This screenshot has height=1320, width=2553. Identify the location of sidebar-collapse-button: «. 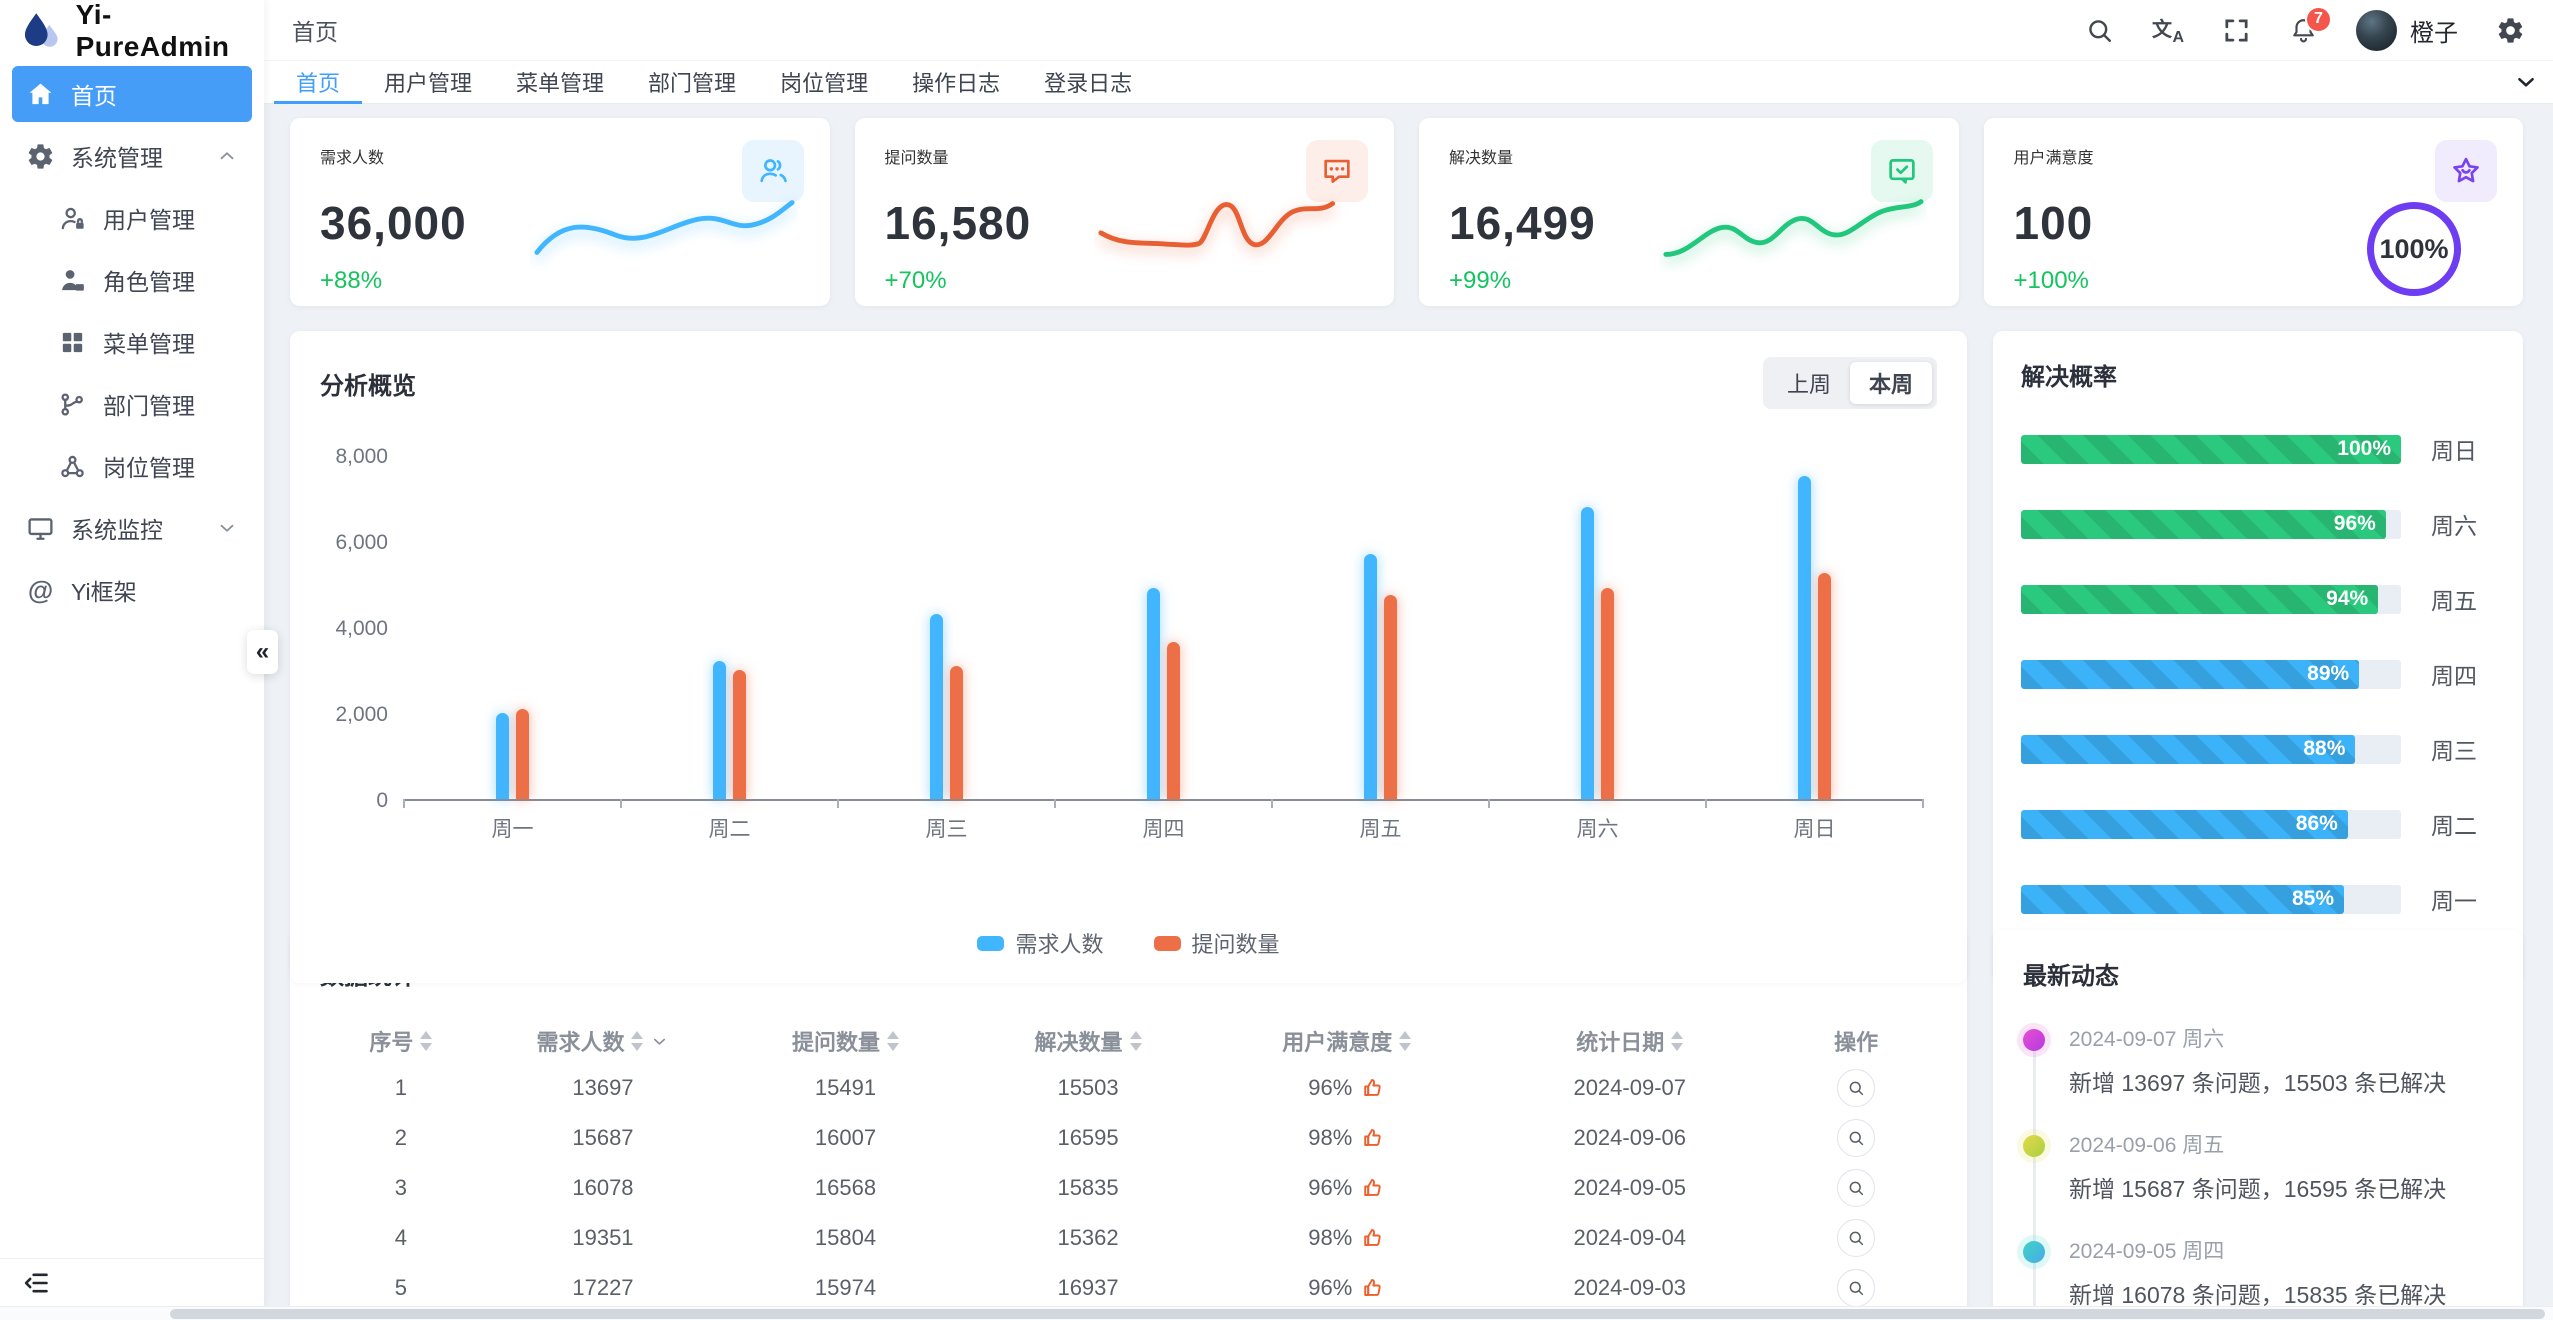
(262, 652).